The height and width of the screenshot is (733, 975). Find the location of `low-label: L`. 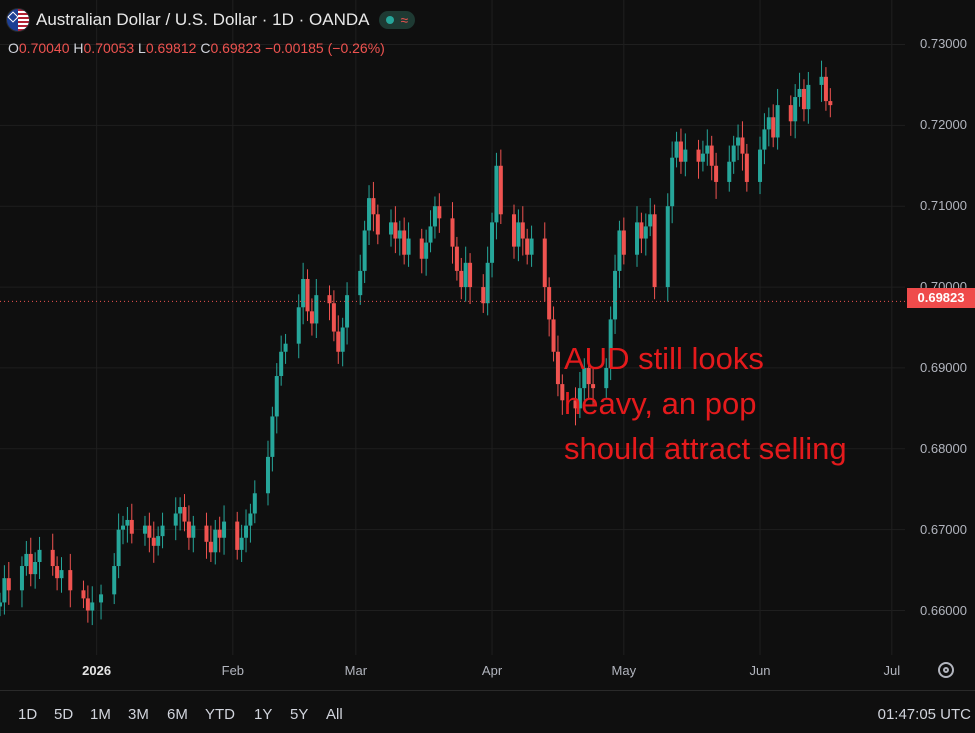

low-label: L is located at coordinates (142, 48).